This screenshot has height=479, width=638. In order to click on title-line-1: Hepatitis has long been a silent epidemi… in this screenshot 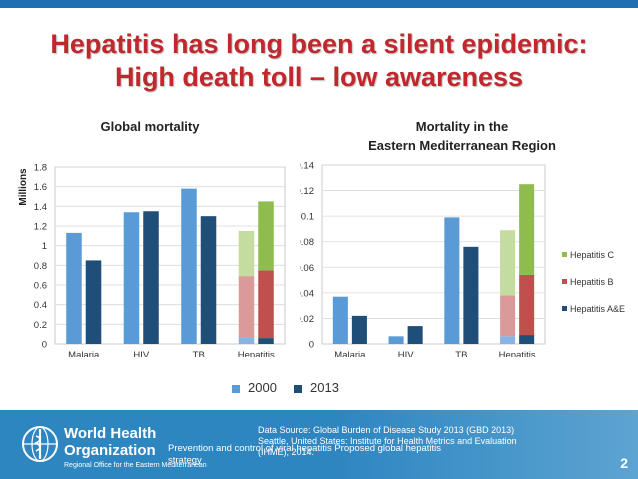, I will do `click(319, 44)`.